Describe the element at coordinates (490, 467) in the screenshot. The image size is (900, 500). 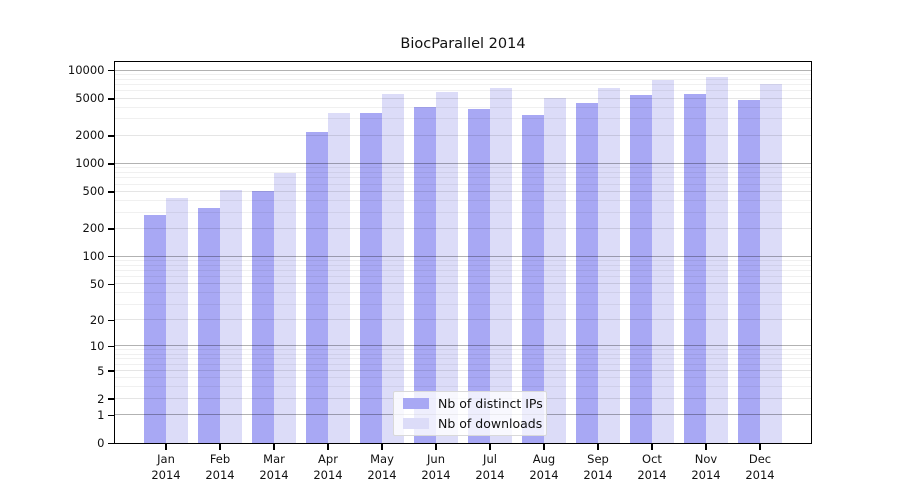
I see `x-axis-tick-label: Jul 2014` at that location.